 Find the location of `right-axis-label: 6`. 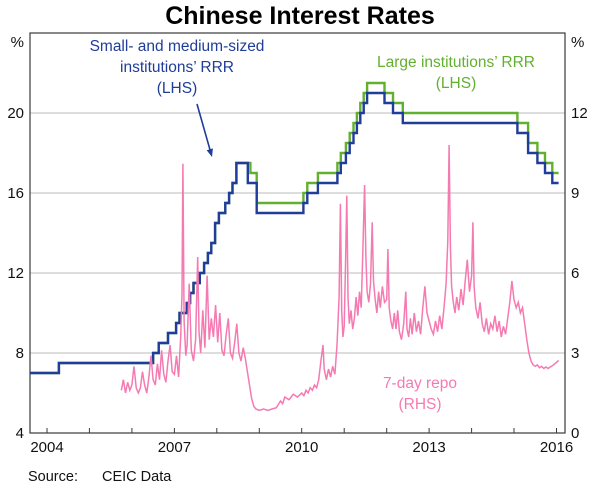

right-axis-label: 6 is located at coordinates (575, 273).